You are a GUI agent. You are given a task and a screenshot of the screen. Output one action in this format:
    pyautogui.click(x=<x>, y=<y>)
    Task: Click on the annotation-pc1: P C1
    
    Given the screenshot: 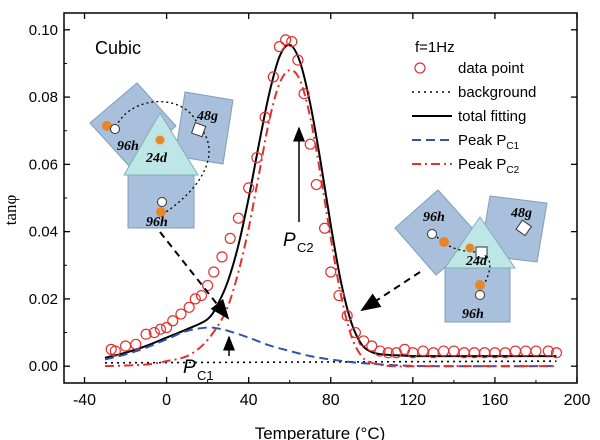 What is the action you would take?
    pyautogui.click(x=198, y=370)
    